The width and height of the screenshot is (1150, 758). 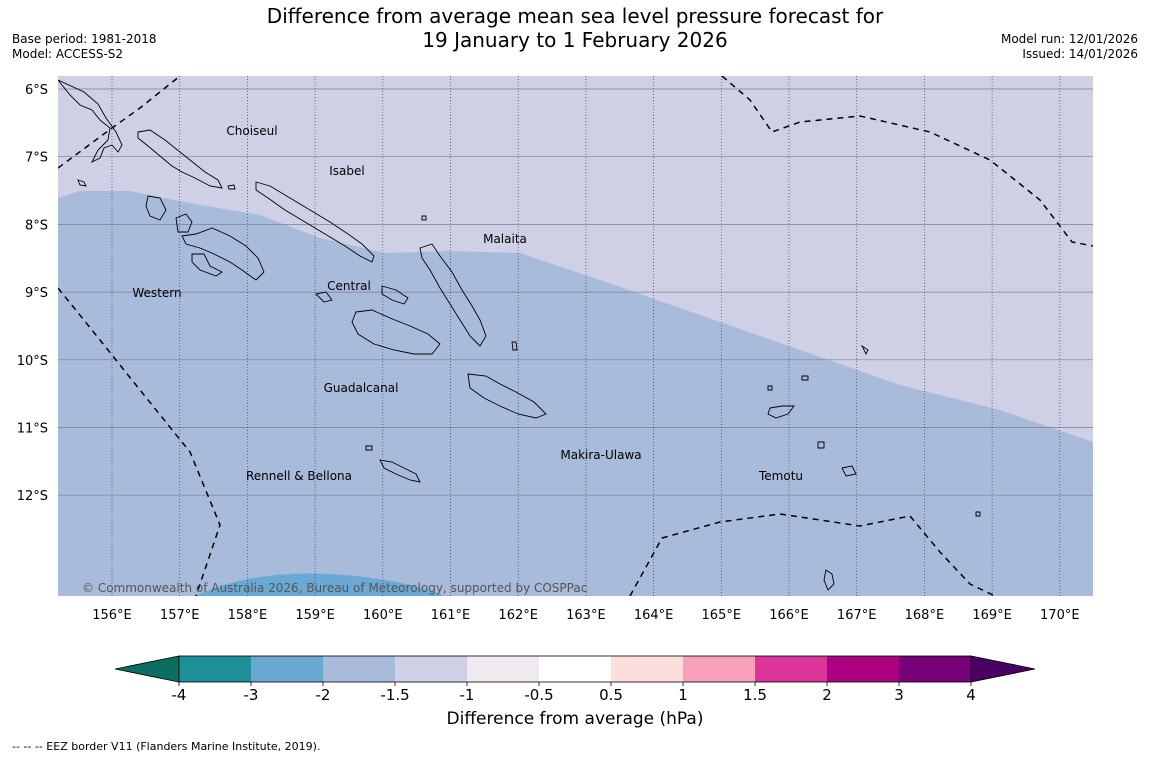 I want to click on rennell-island, so click(x=400, y=471).